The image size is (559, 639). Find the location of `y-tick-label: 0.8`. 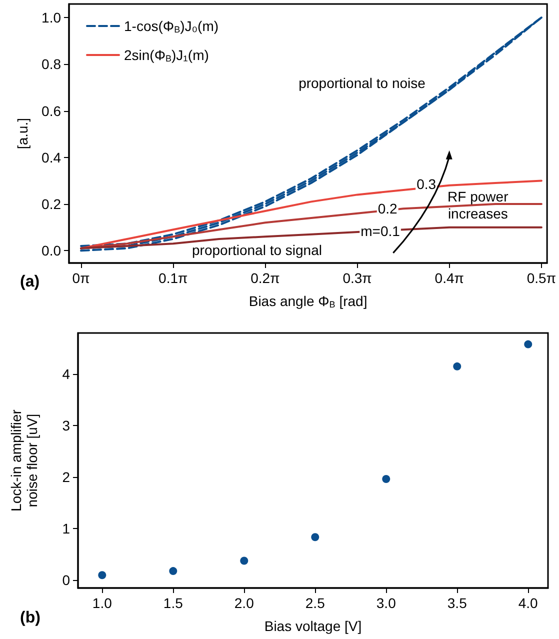

y-tick-label: 0.8 is located at coordinates (52, 64).